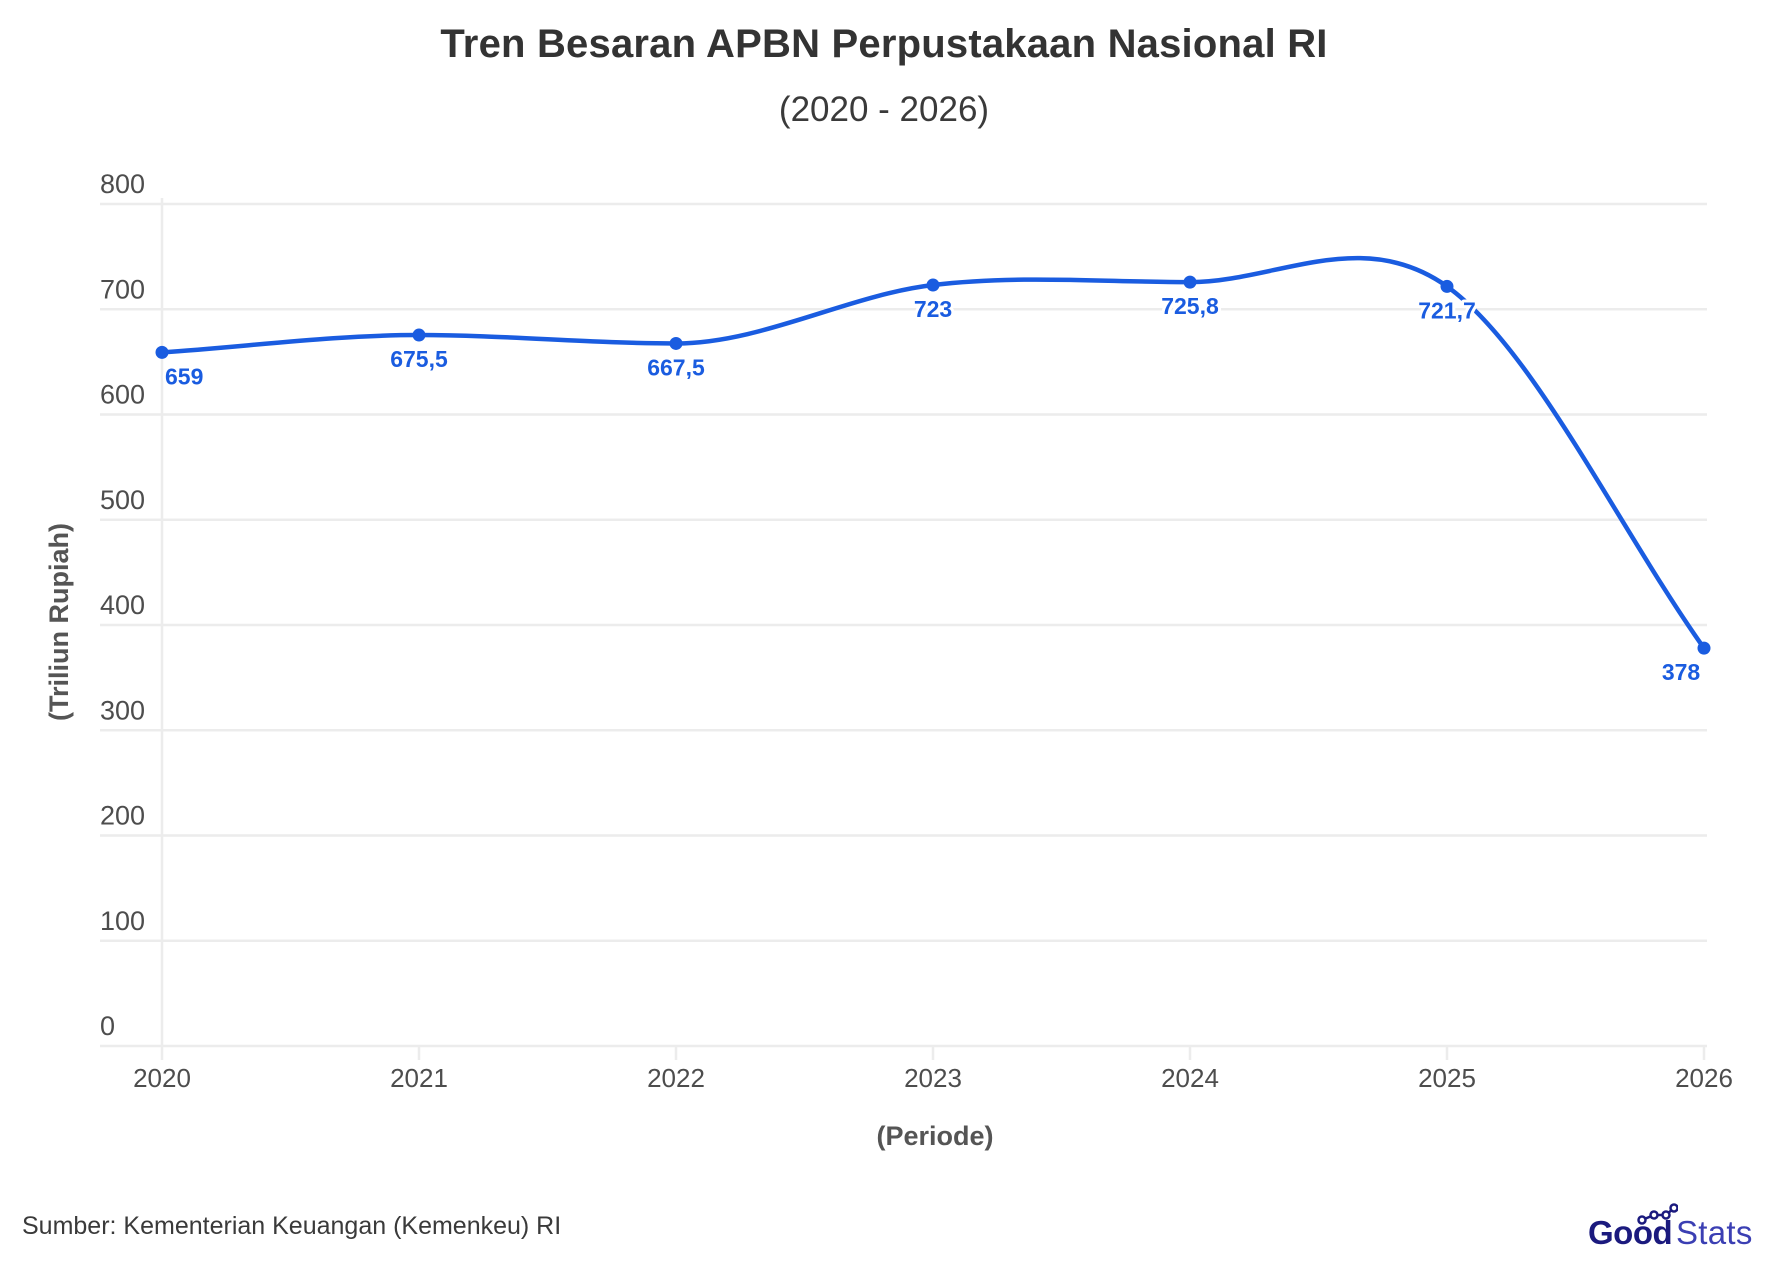 This screenshot has width=1768, height=1272. What do you see at coordinates (122, 710) in the screenshot?
I see `y-tick-label: 300` at bounding box center [122, 710].